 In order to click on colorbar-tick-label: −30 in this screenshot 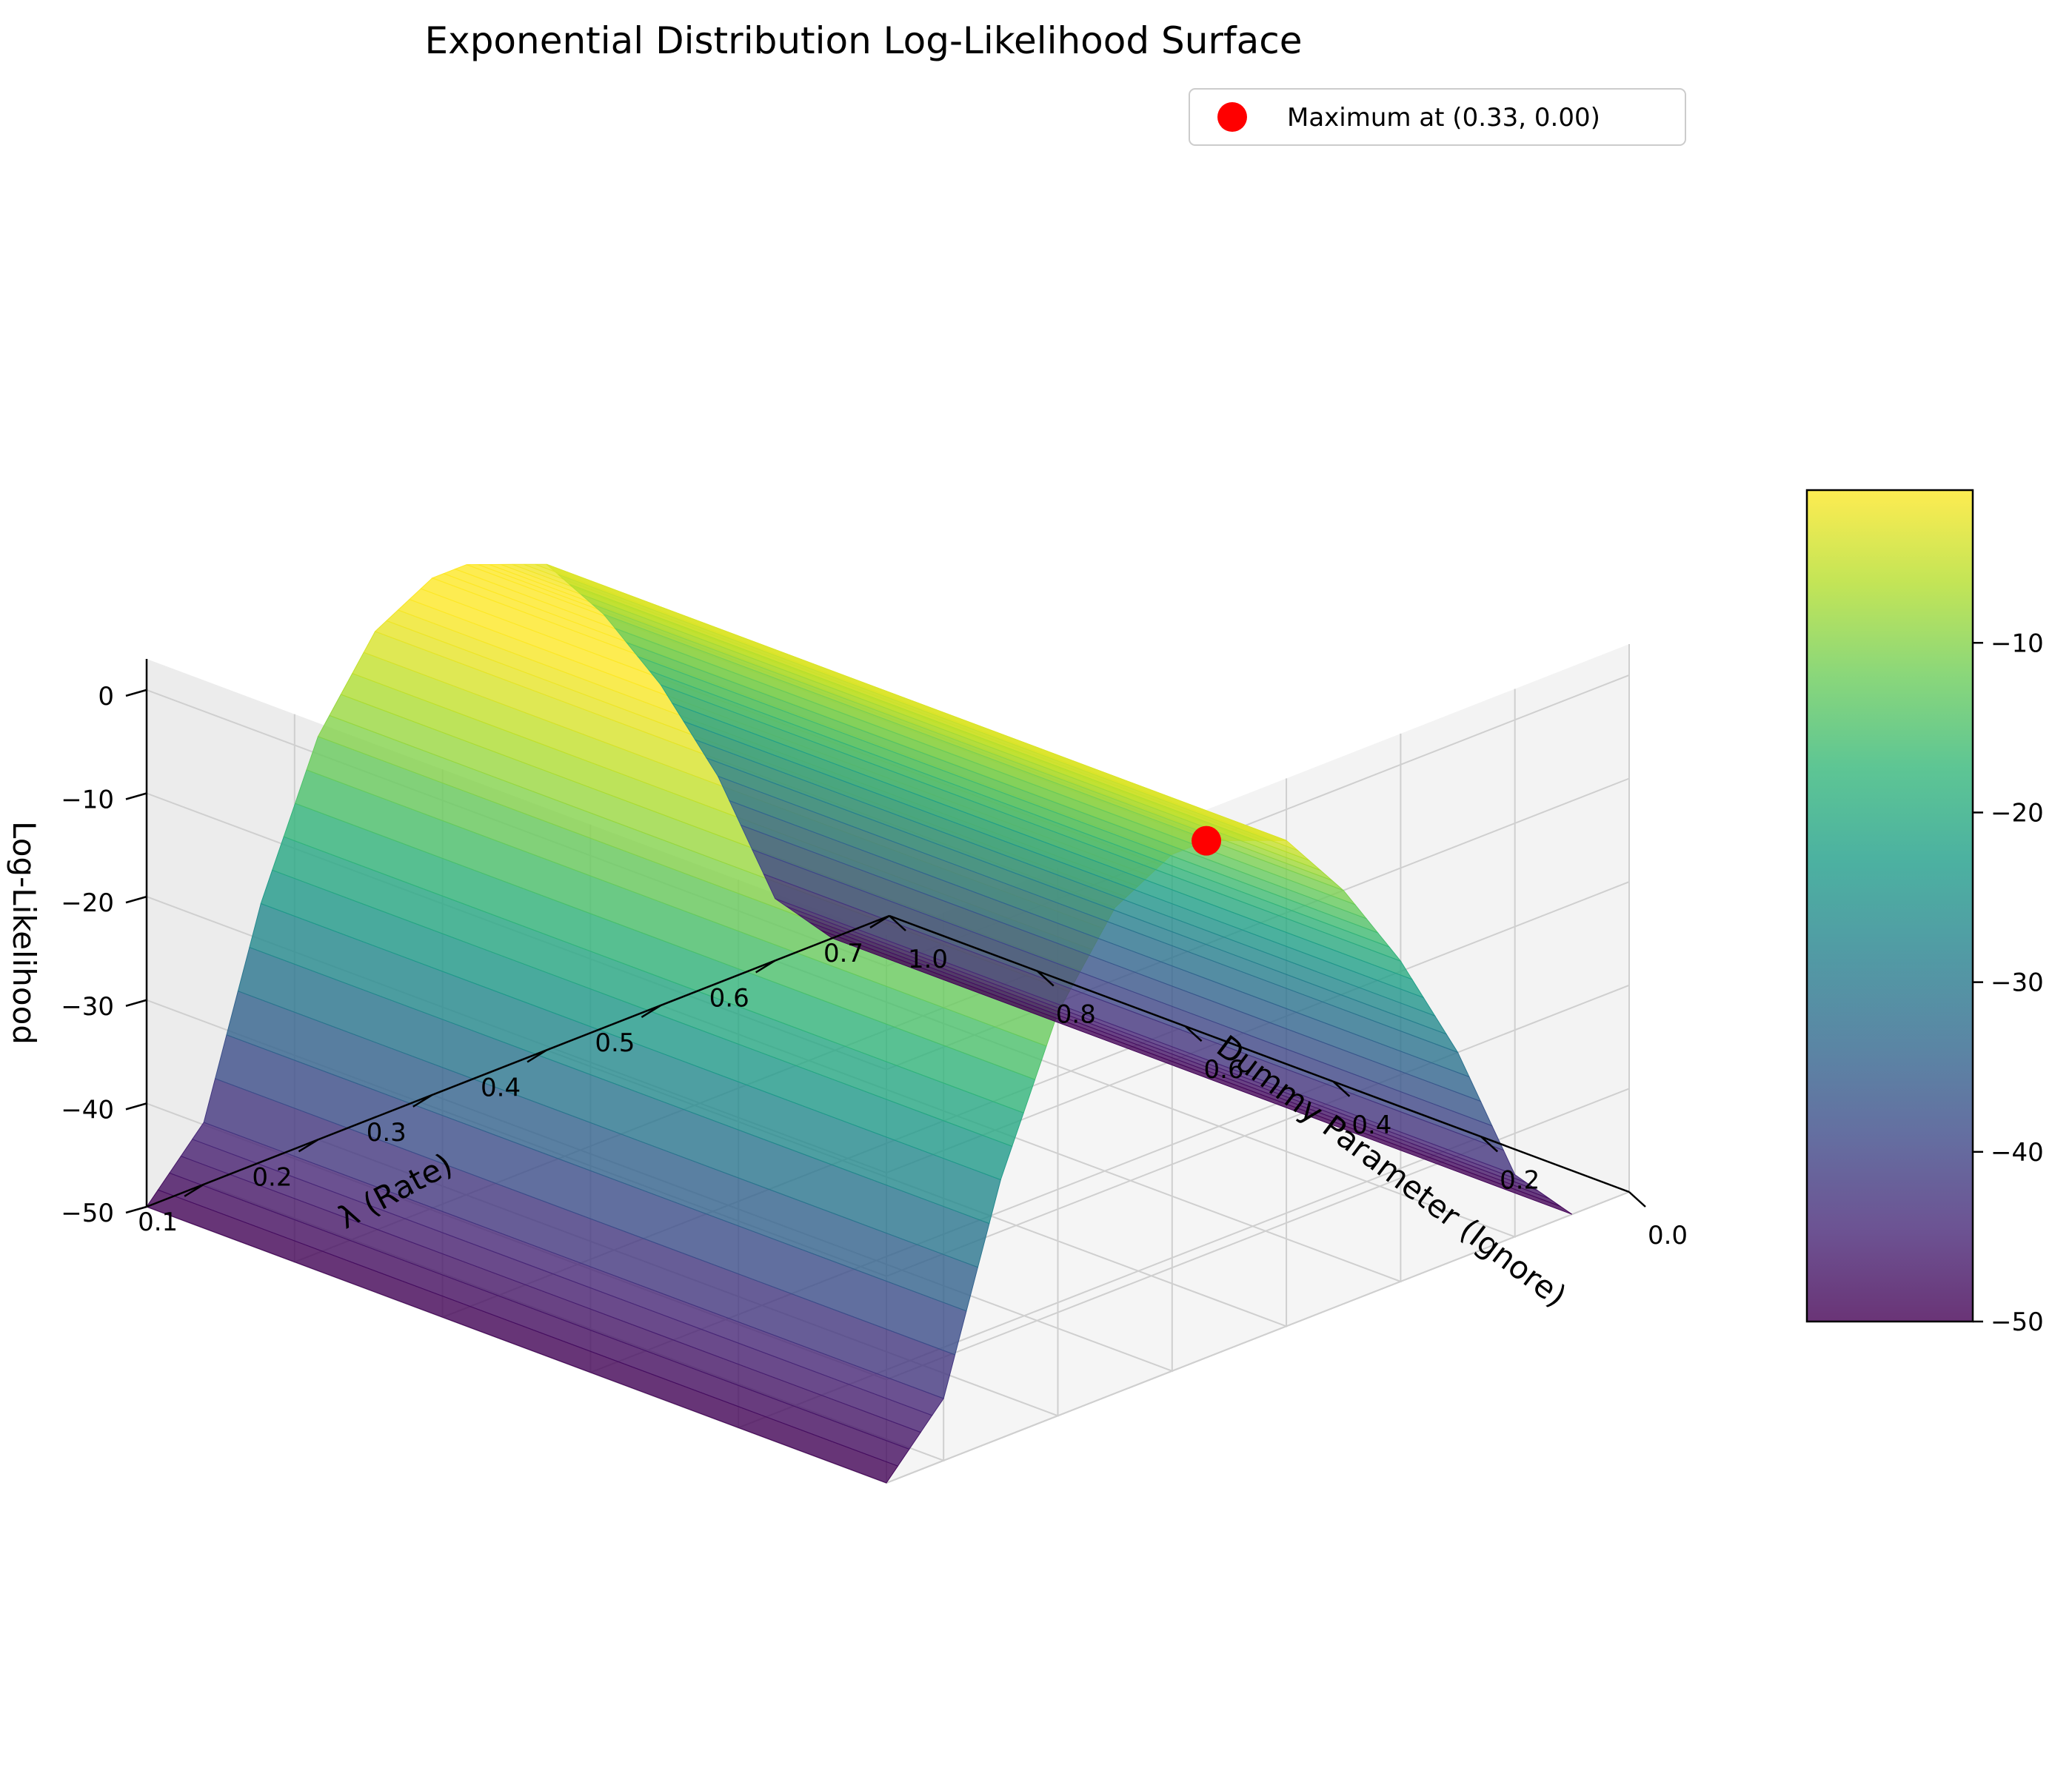, I will do `click(2017, 983)`.